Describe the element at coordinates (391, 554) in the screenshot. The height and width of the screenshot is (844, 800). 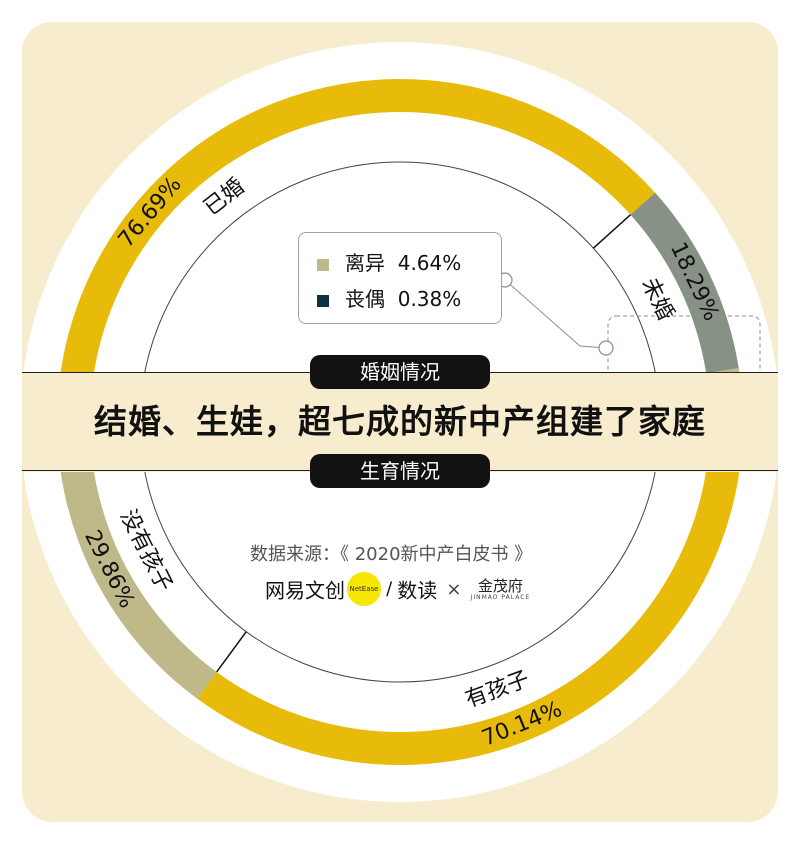
I see `data-source: 数据来源：《 2020新中产白皮书 》` at that location.